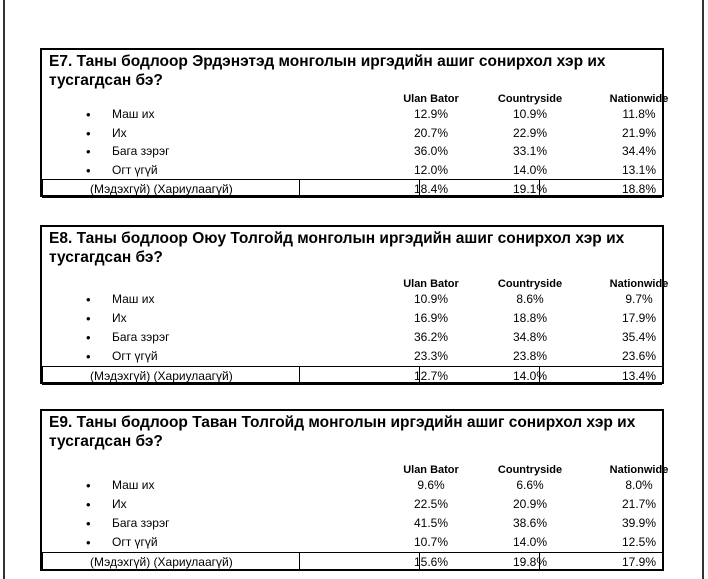  I want to click on answer-row: • Бага зэрэг 36.2% 34.8% 35.4%, so click(352, 337).